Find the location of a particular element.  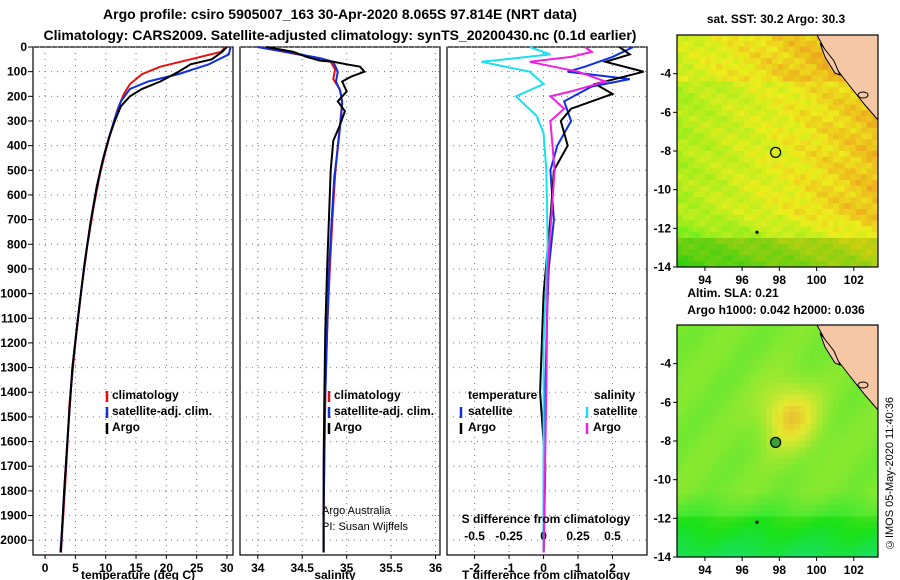

temperature-xlabel: temperature (deg C) is located at coordinates (138, 574).